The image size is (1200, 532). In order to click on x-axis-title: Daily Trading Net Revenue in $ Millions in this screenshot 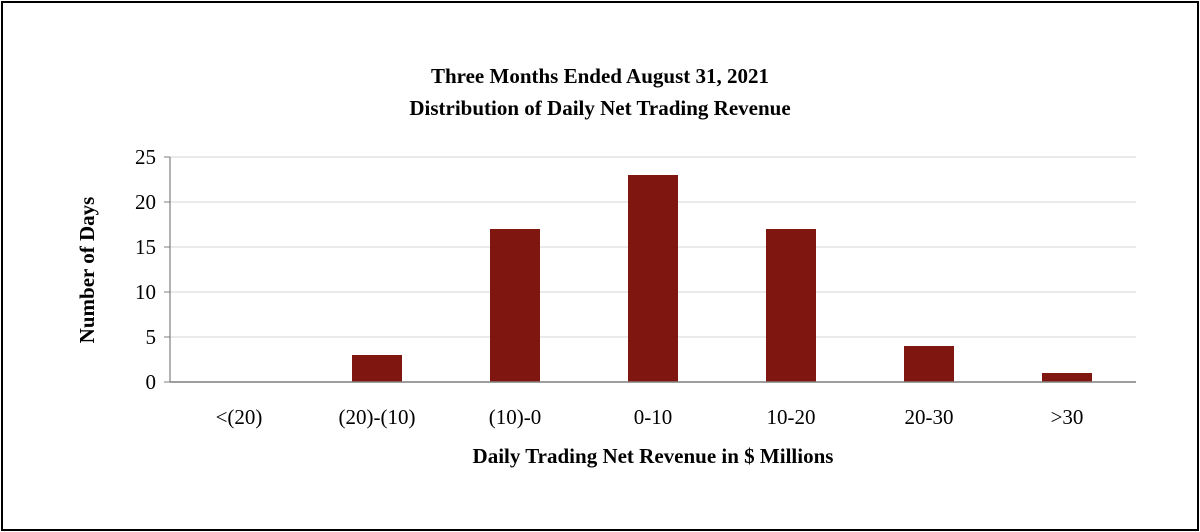, I will do `click(653, 456)`.